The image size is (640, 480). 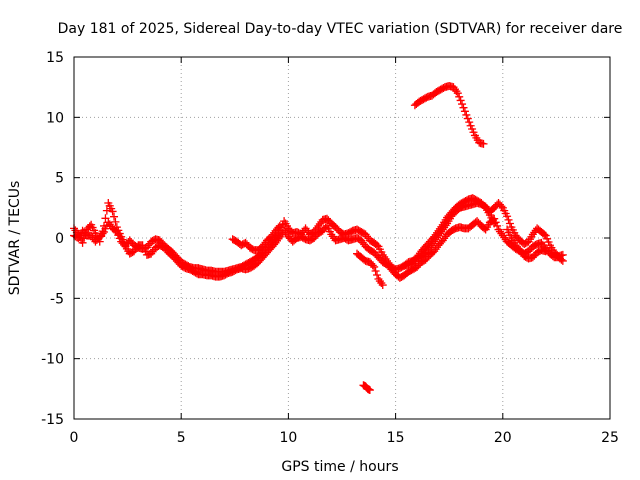 What do you see at coordinates (52, 360) in the screenshot?
I see `y-tick-label: -10` at bounding box center [52, 360].